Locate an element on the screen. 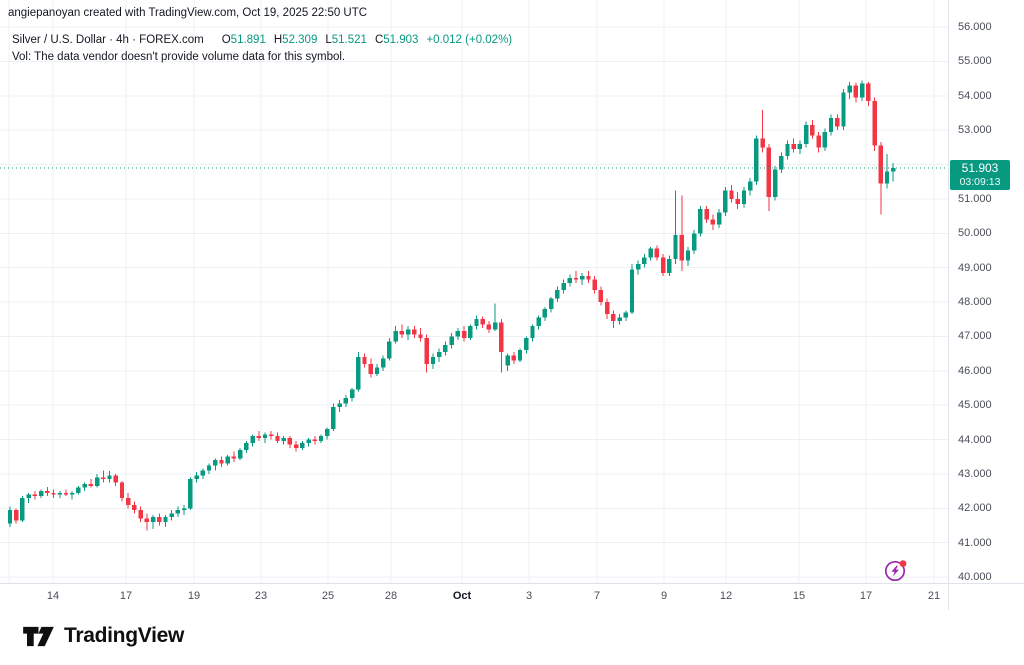 This screenshot has width=1024, height=665. tradingview-logo-text: TradingView is located at coordinates (124, 635).